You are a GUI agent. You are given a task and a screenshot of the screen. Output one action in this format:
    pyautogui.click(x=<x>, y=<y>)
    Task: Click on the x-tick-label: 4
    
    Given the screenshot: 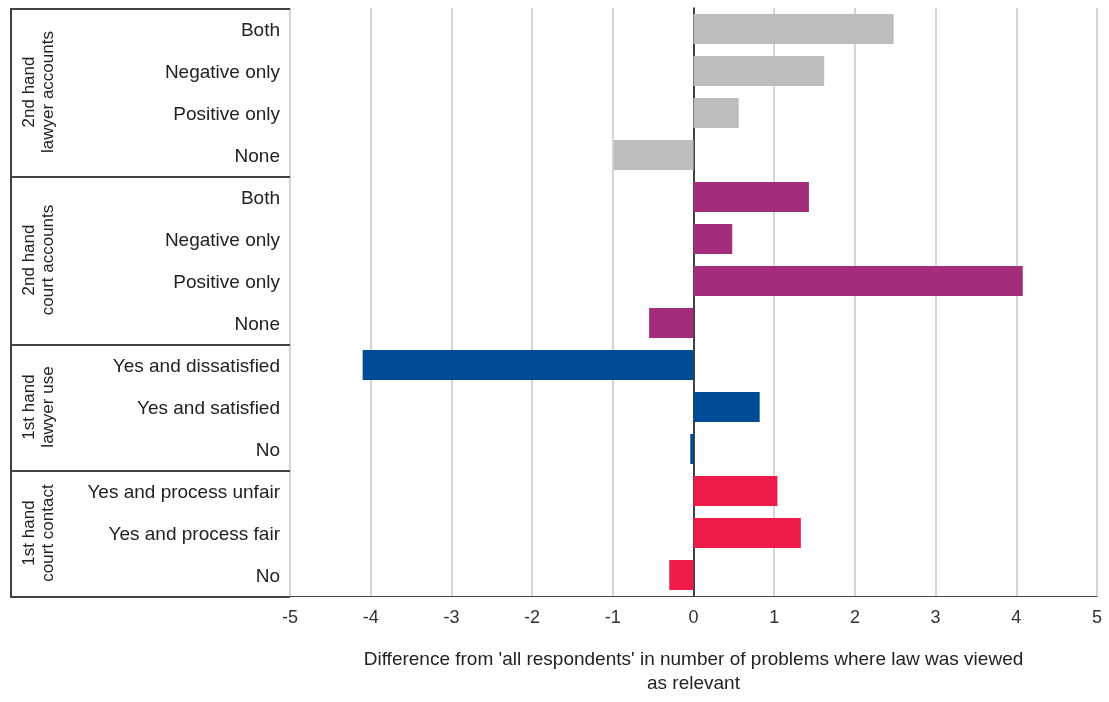 What is the action you would take?
    pyautogui.click(x=1016, y=617)
    